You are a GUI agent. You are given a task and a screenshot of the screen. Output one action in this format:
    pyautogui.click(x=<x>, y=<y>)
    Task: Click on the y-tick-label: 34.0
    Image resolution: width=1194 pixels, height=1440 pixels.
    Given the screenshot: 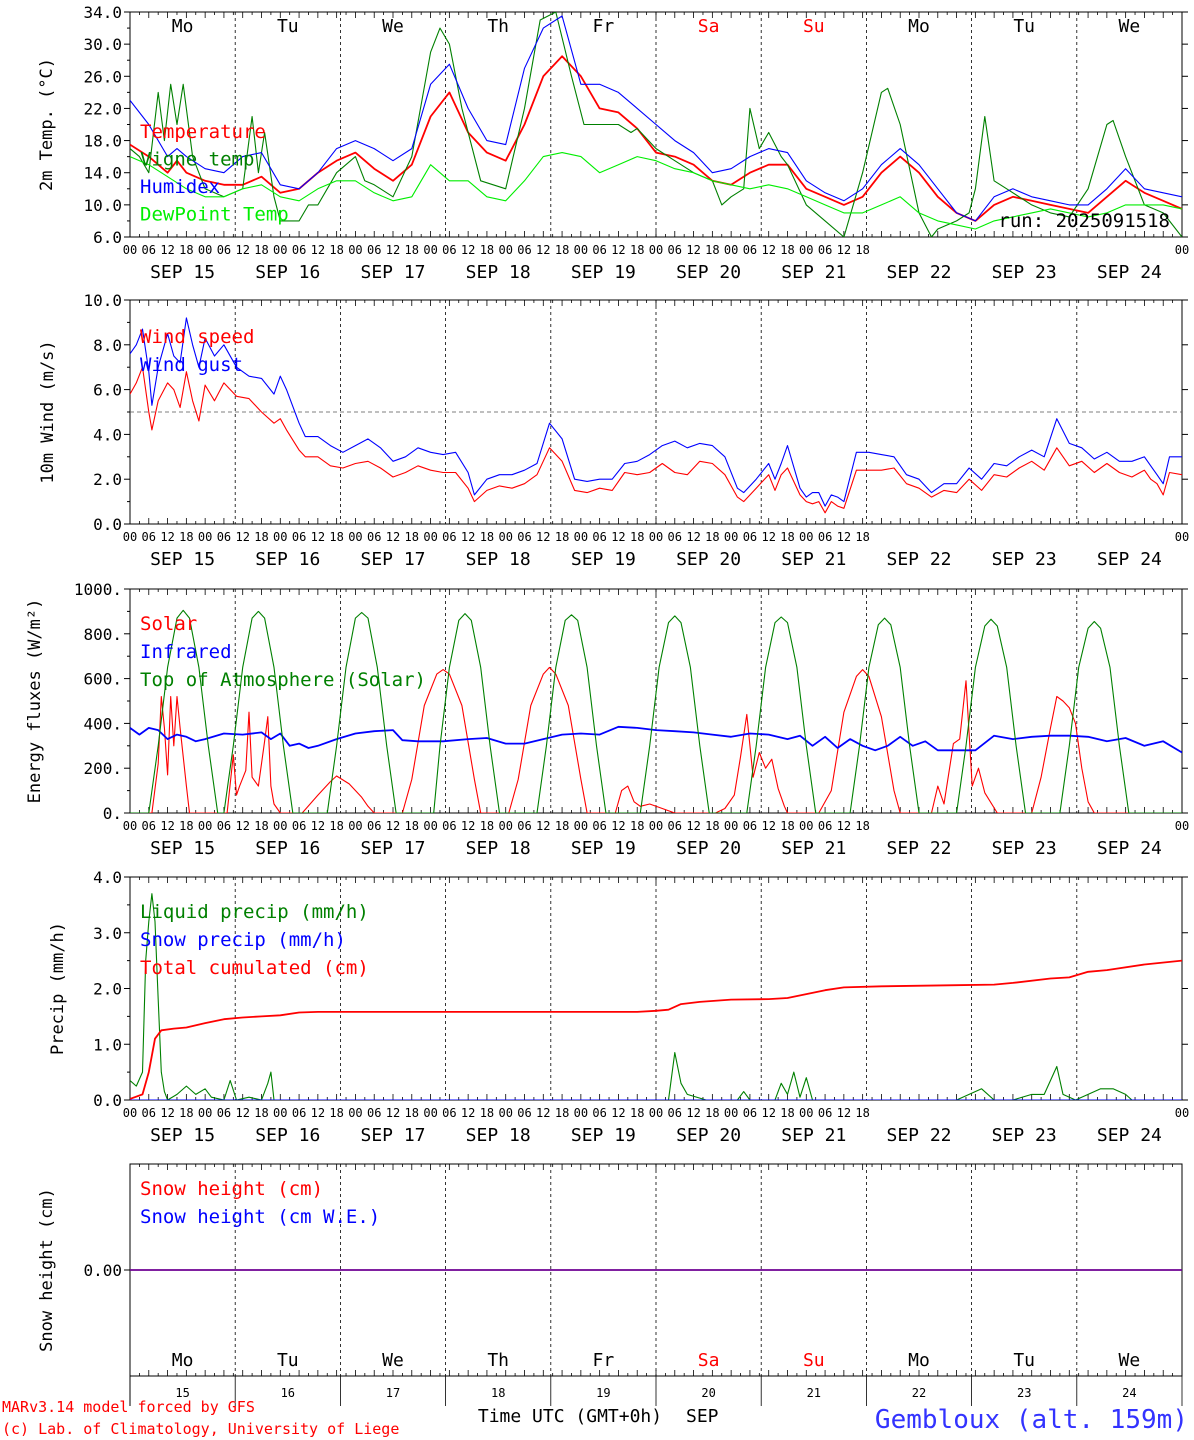 What is the action you would take?
    pyautogui.click(x=102, y=12)
    